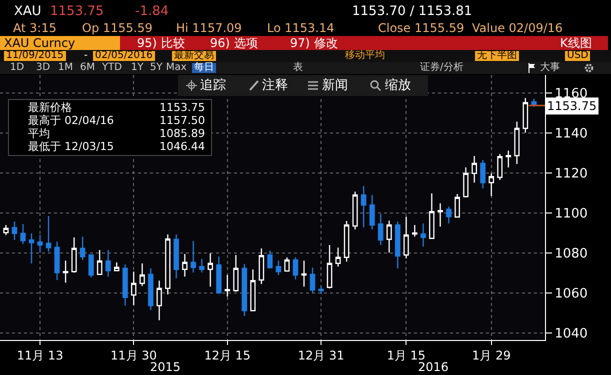  Describe the element at coordinates (517, 28) in the screenshot. I see `text: Value 02/09/16` at that location.